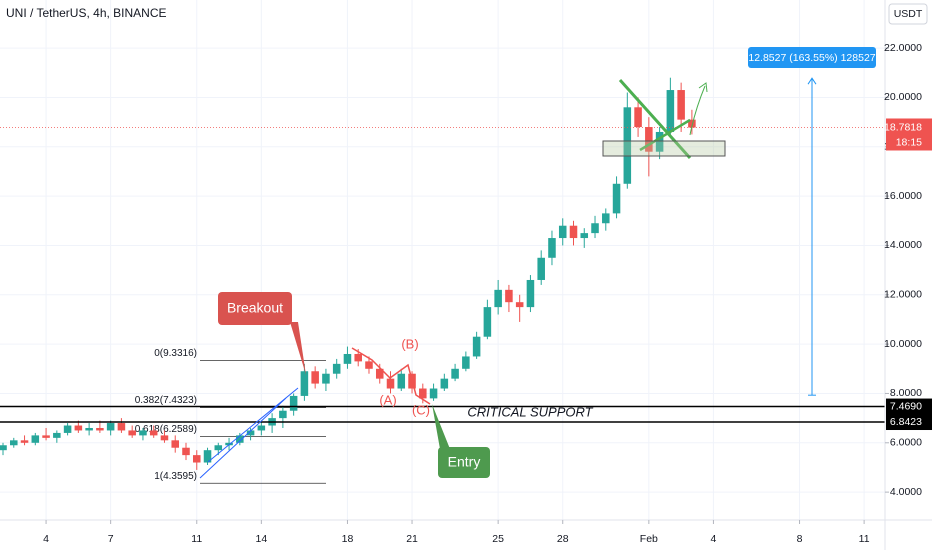 The image size is (932, 550). What do you see at coordinates (903, 48) in the screenshot?
I see `y-tick-label: 22.0000` at bounding box center [903, 48].